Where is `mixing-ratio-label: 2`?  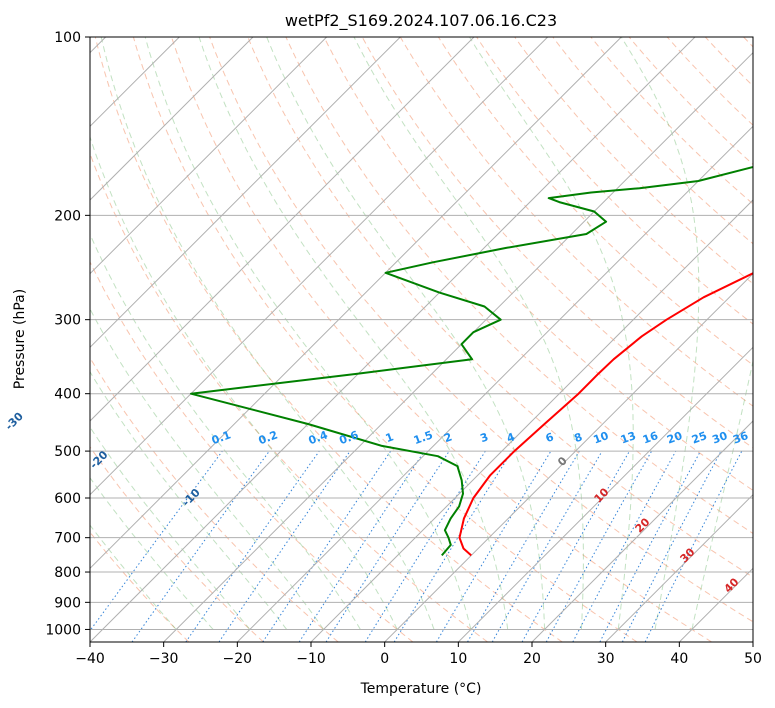
mixing-ratio-label: 2 is located at coordinates (448, 437).